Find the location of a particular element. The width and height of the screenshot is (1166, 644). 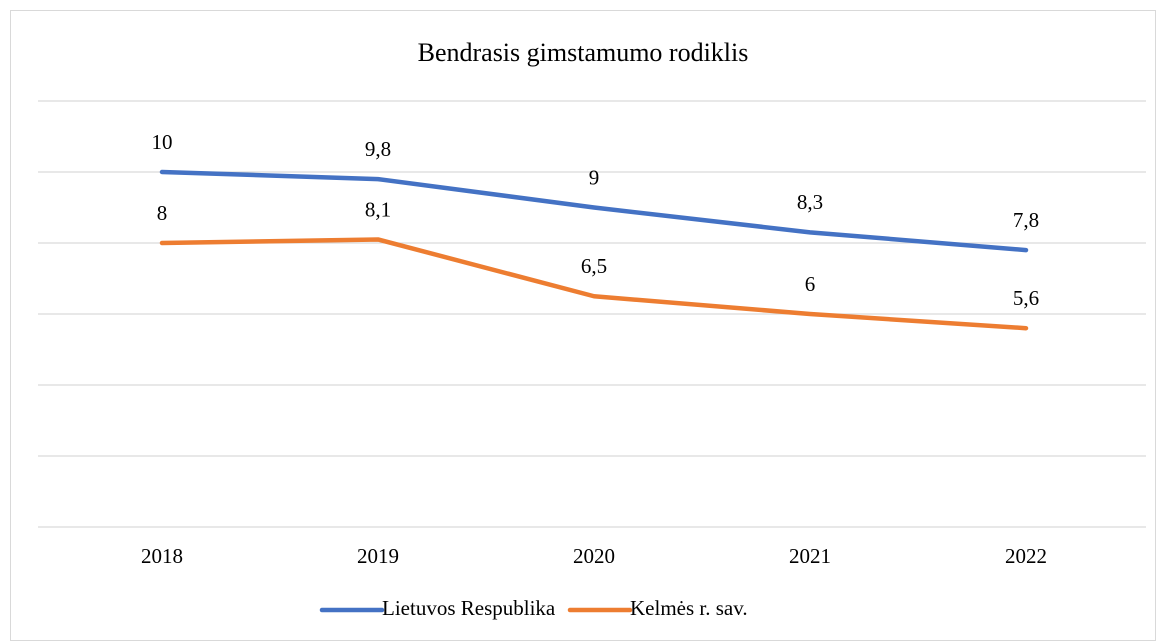

legend-label: Kelmės r. sav. is located at coordinates (689, 608).